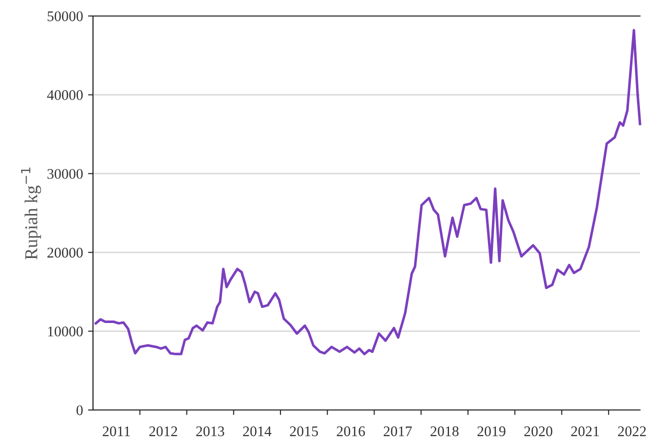 The width and height of the screenshot is (649, 439). Describe the element at coordinates (65, 253) in the screenshot. I see `y-tick-label: 20000` at that location.